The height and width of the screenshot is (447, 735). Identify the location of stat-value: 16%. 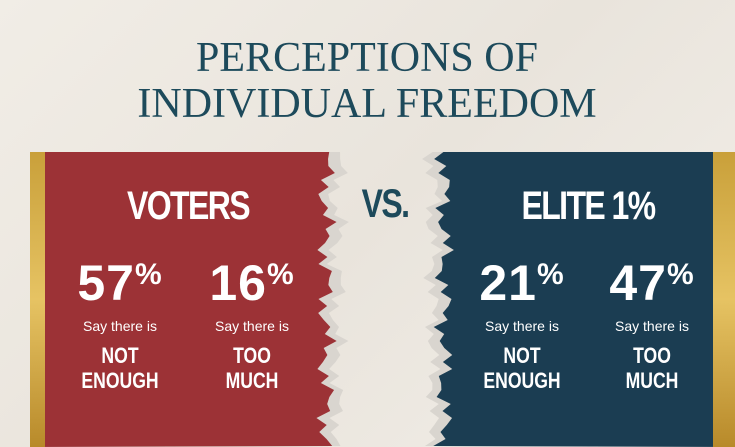
(251, 283).